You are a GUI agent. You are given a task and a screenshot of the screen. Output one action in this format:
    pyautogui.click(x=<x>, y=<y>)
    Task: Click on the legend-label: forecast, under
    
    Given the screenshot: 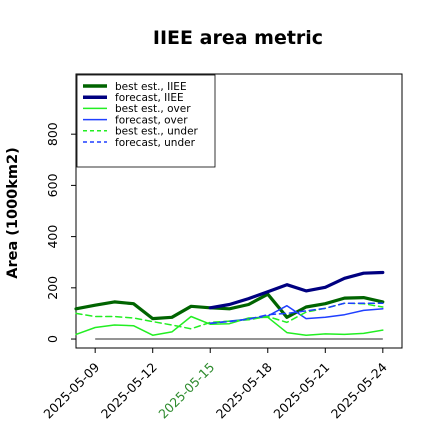 What is the action you would take?
    pyautogui.click(x=155, y=143)
    